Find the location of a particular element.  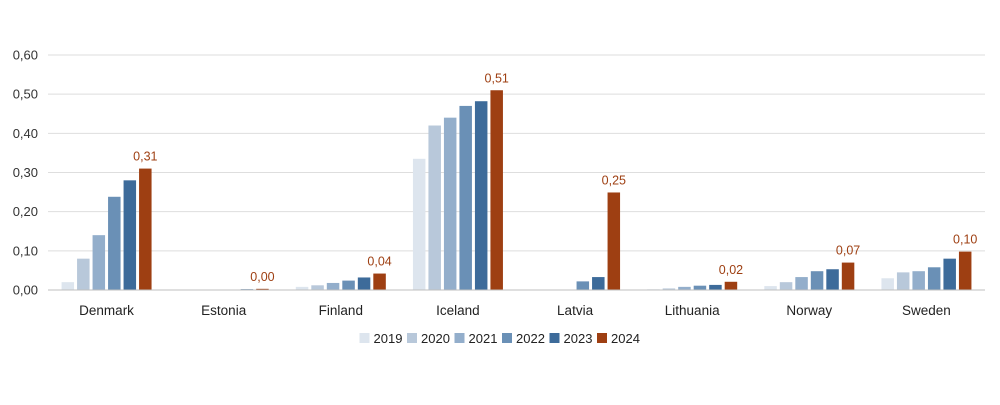

bar-2022-norway is located at coordinates (817, 280).